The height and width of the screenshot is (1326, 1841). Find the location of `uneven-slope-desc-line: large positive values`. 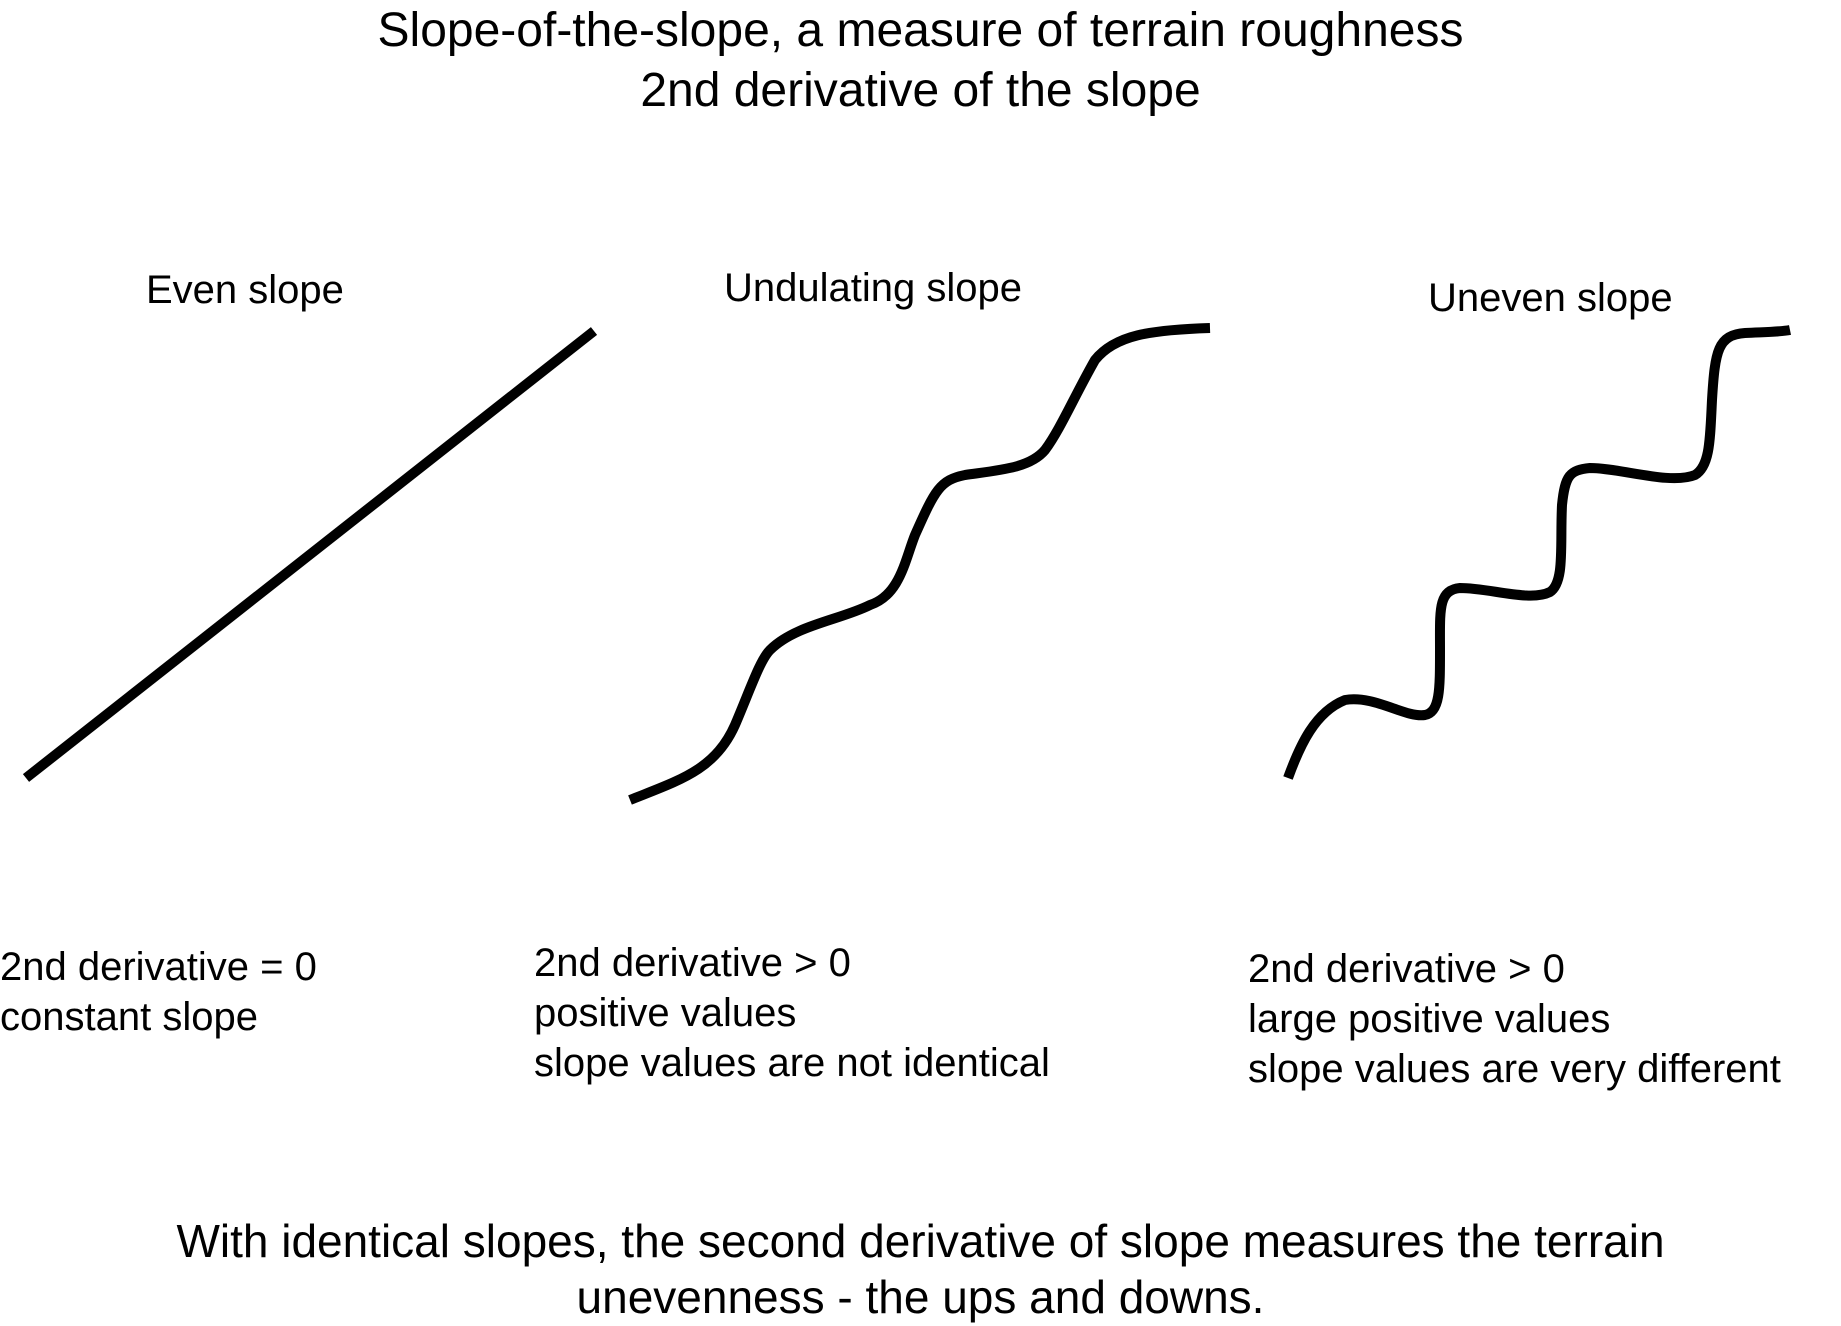

uneven-slope-desc-line: large positive values is located at coordinates (1429, 1019).